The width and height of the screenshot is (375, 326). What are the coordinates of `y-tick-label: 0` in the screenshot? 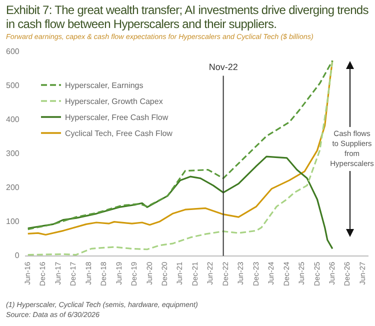 It's located at (17, 255).